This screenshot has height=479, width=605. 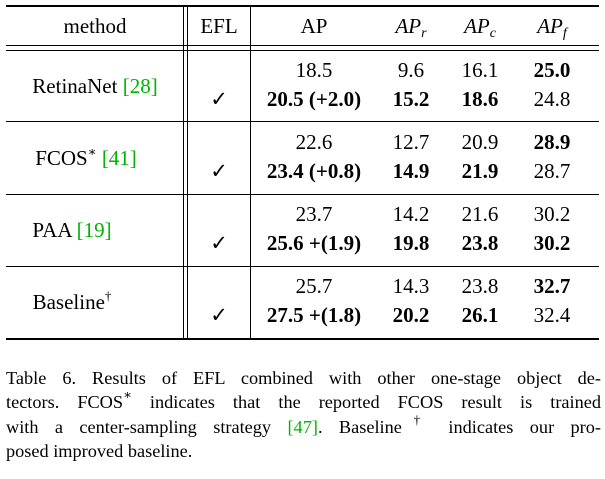 I want to click on method-name: RetinaNet [28], so click(x=95, y=86).